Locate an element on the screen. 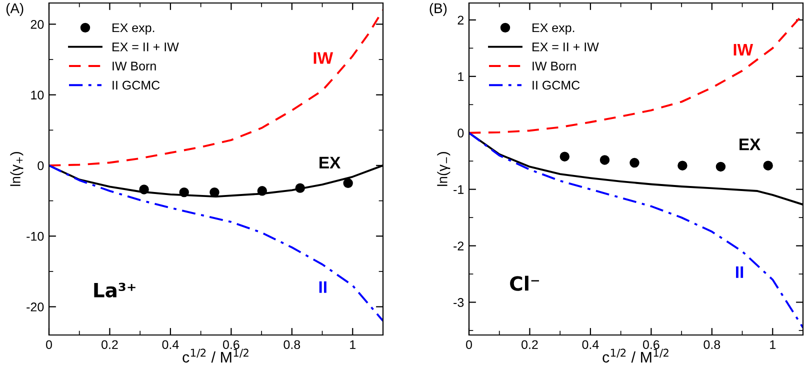 The width and height of the screenshot is (805, 375). y-tick-label: 10 is located at coordinates (37, 95).